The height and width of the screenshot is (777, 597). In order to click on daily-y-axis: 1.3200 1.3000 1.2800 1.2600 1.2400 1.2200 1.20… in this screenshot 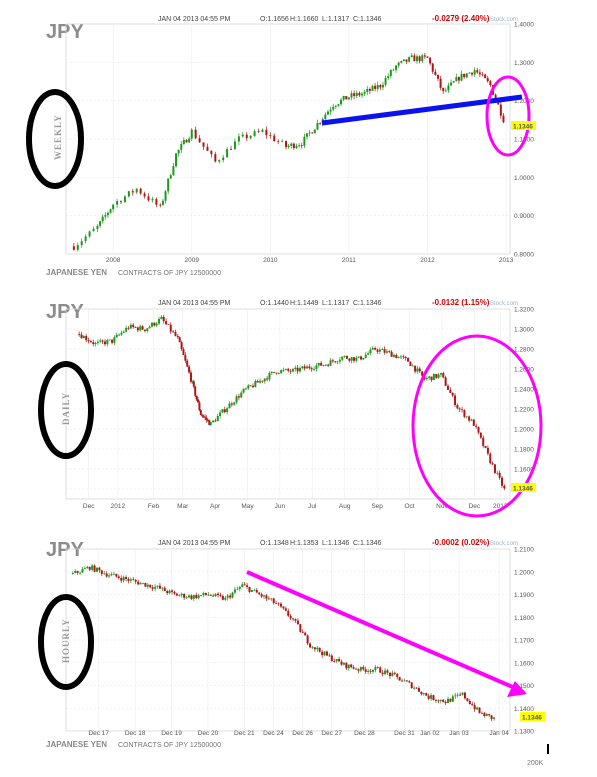, I will do `click(524, 400)`.